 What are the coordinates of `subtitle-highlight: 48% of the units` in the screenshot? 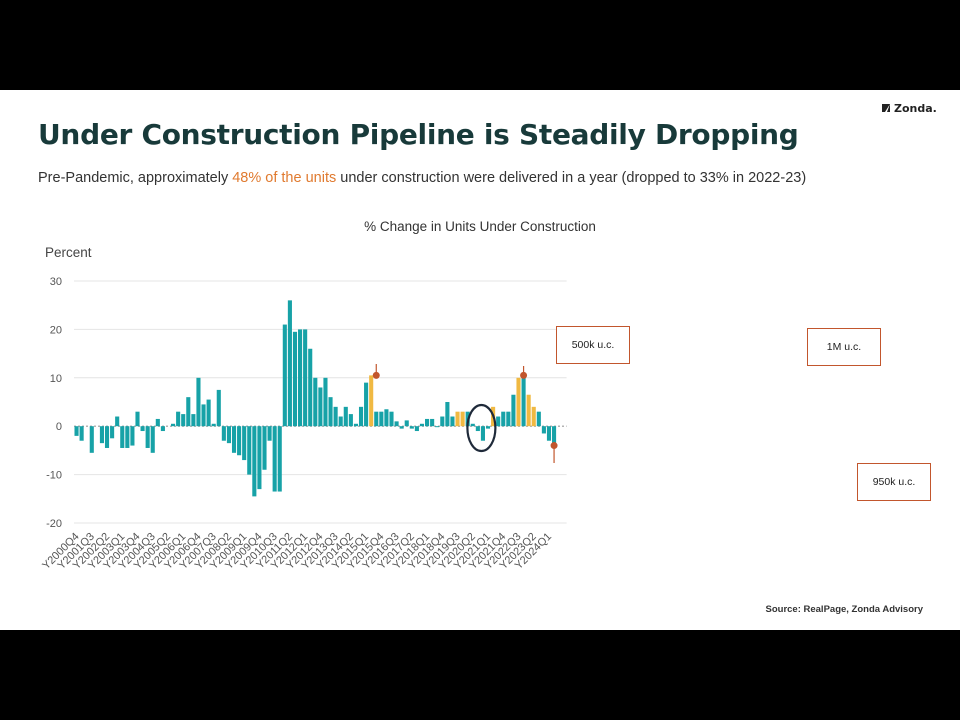 It's located at (284, 178).